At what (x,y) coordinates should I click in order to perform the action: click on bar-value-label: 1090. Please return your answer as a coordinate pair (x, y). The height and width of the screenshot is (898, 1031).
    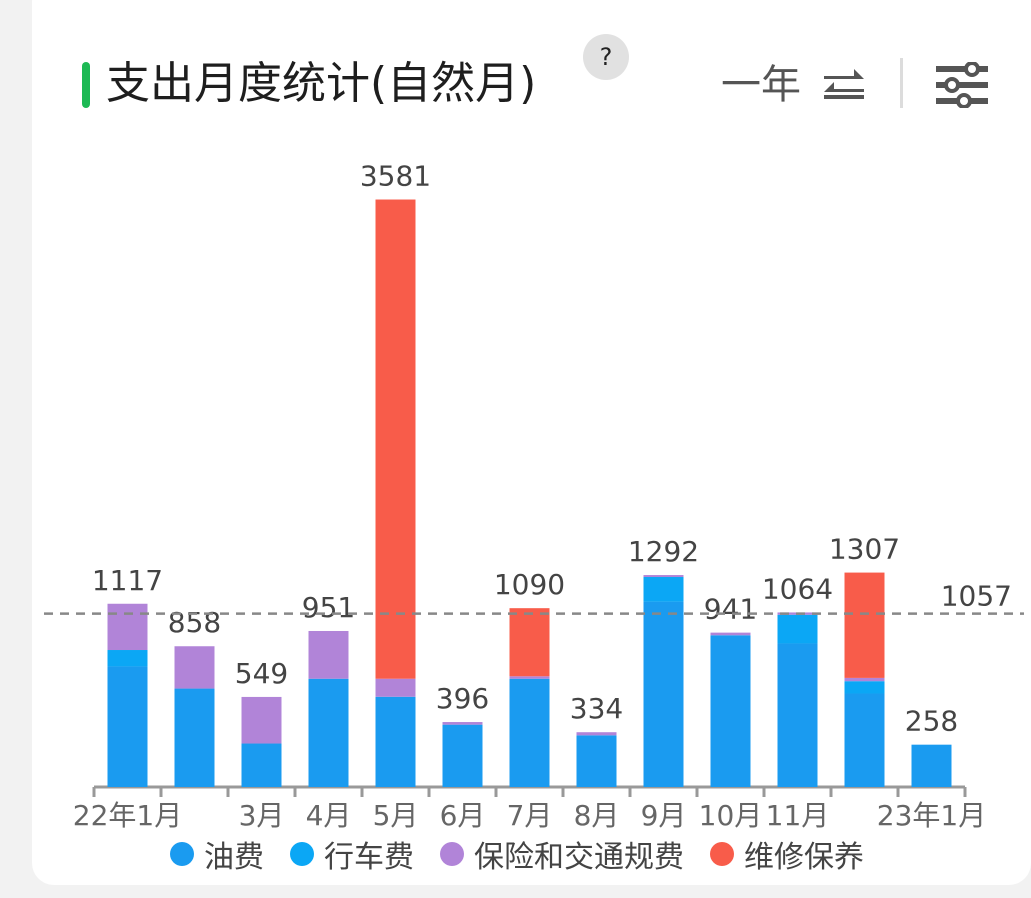
    Looking at the image, I should click on (529, 584).